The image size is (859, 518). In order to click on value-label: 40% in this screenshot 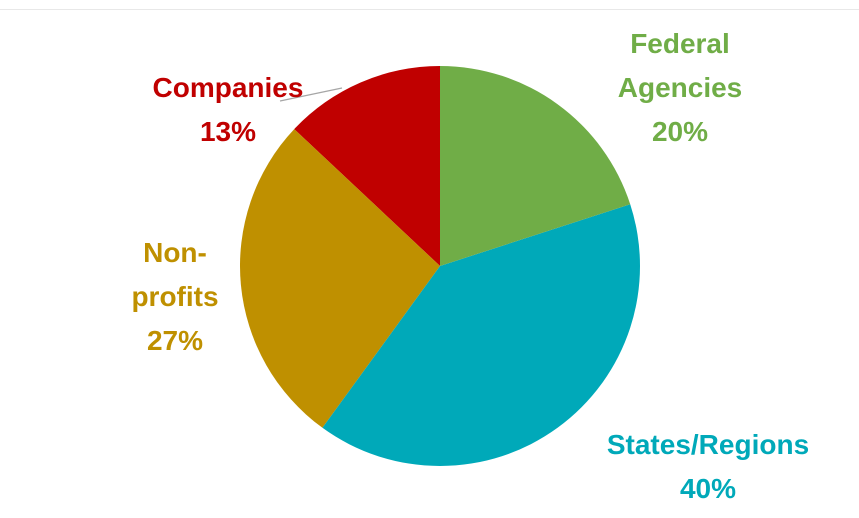, I will do `click(708, 488)`.